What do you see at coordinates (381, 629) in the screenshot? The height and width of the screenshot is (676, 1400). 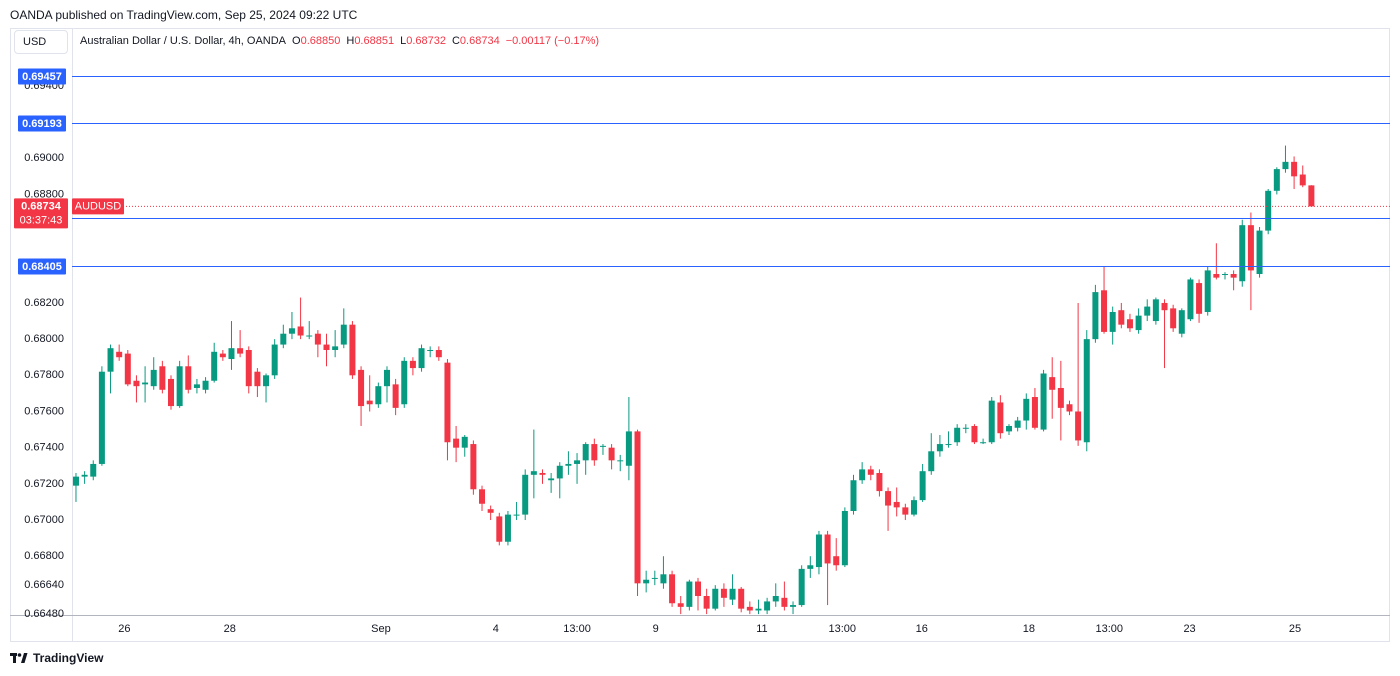 I see `x-tick-label: Sep` at bounding box center [381, 629].